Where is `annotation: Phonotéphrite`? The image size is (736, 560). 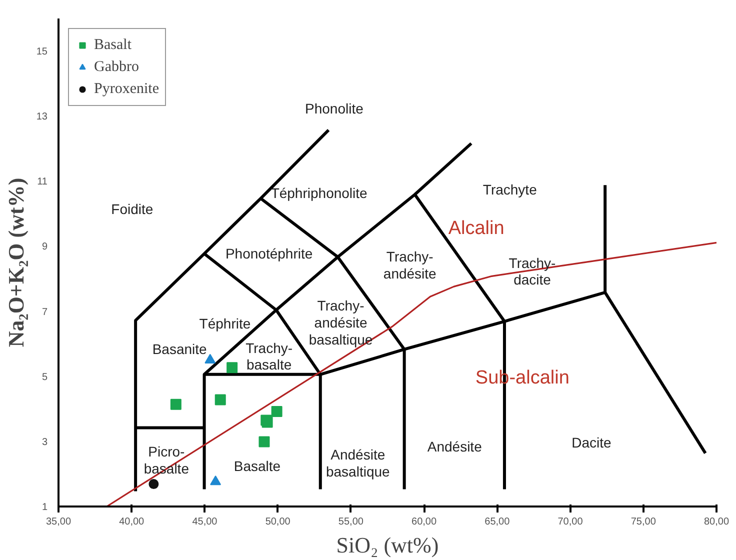
annotation: Phonotéphrite is located at coordinates (269, 254).